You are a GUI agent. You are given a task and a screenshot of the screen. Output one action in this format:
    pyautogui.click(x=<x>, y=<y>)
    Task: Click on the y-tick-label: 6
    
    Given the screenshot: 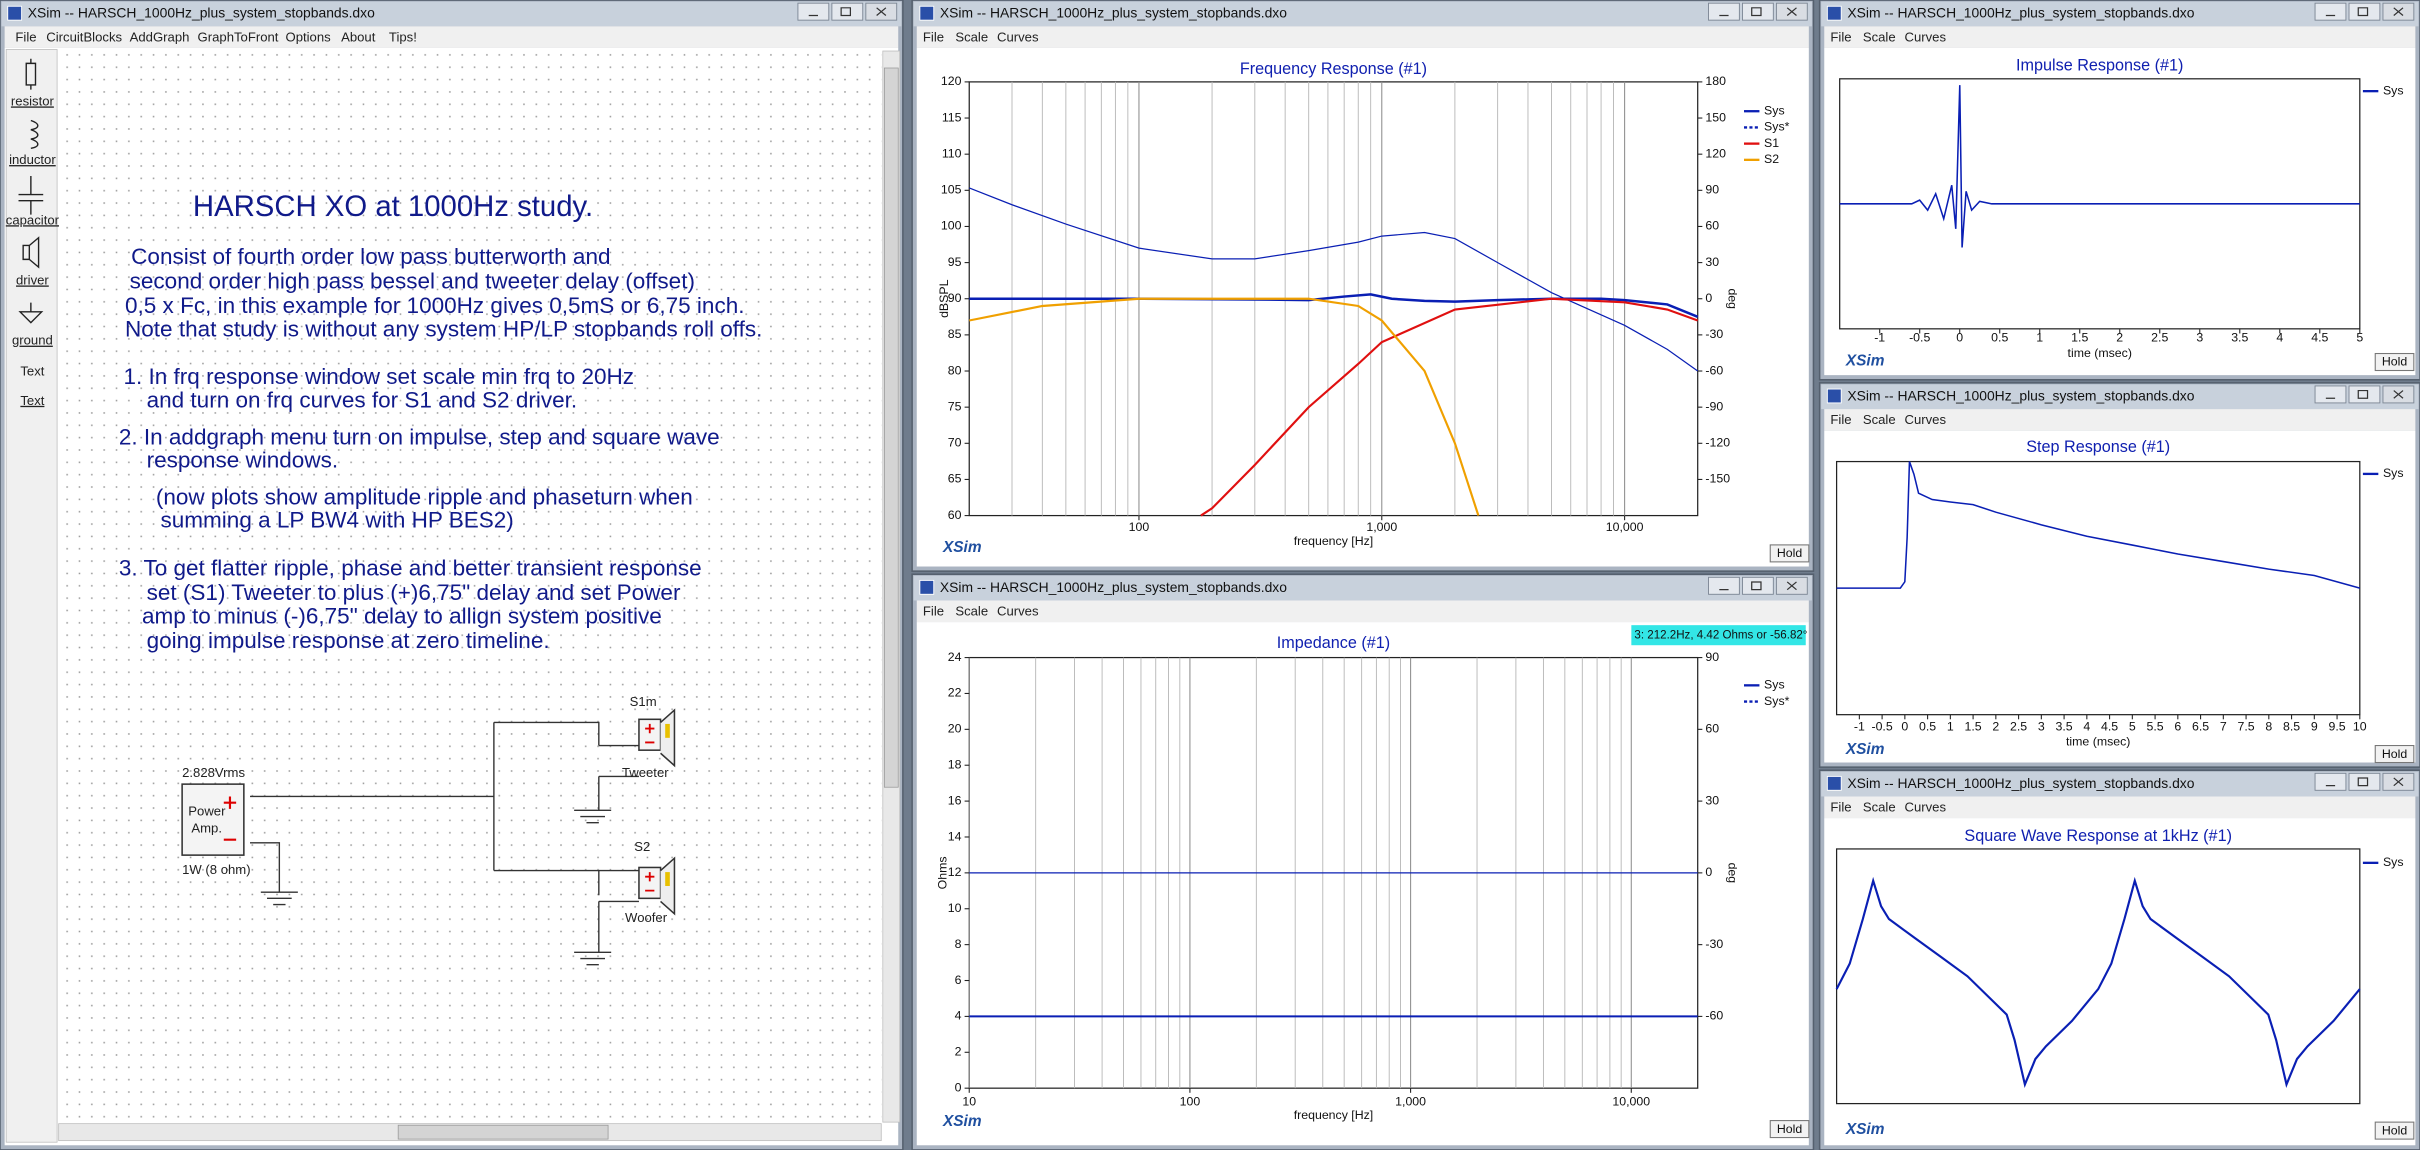 What is the action you would take?
    pyautogui.click(x=958, y=980)
    